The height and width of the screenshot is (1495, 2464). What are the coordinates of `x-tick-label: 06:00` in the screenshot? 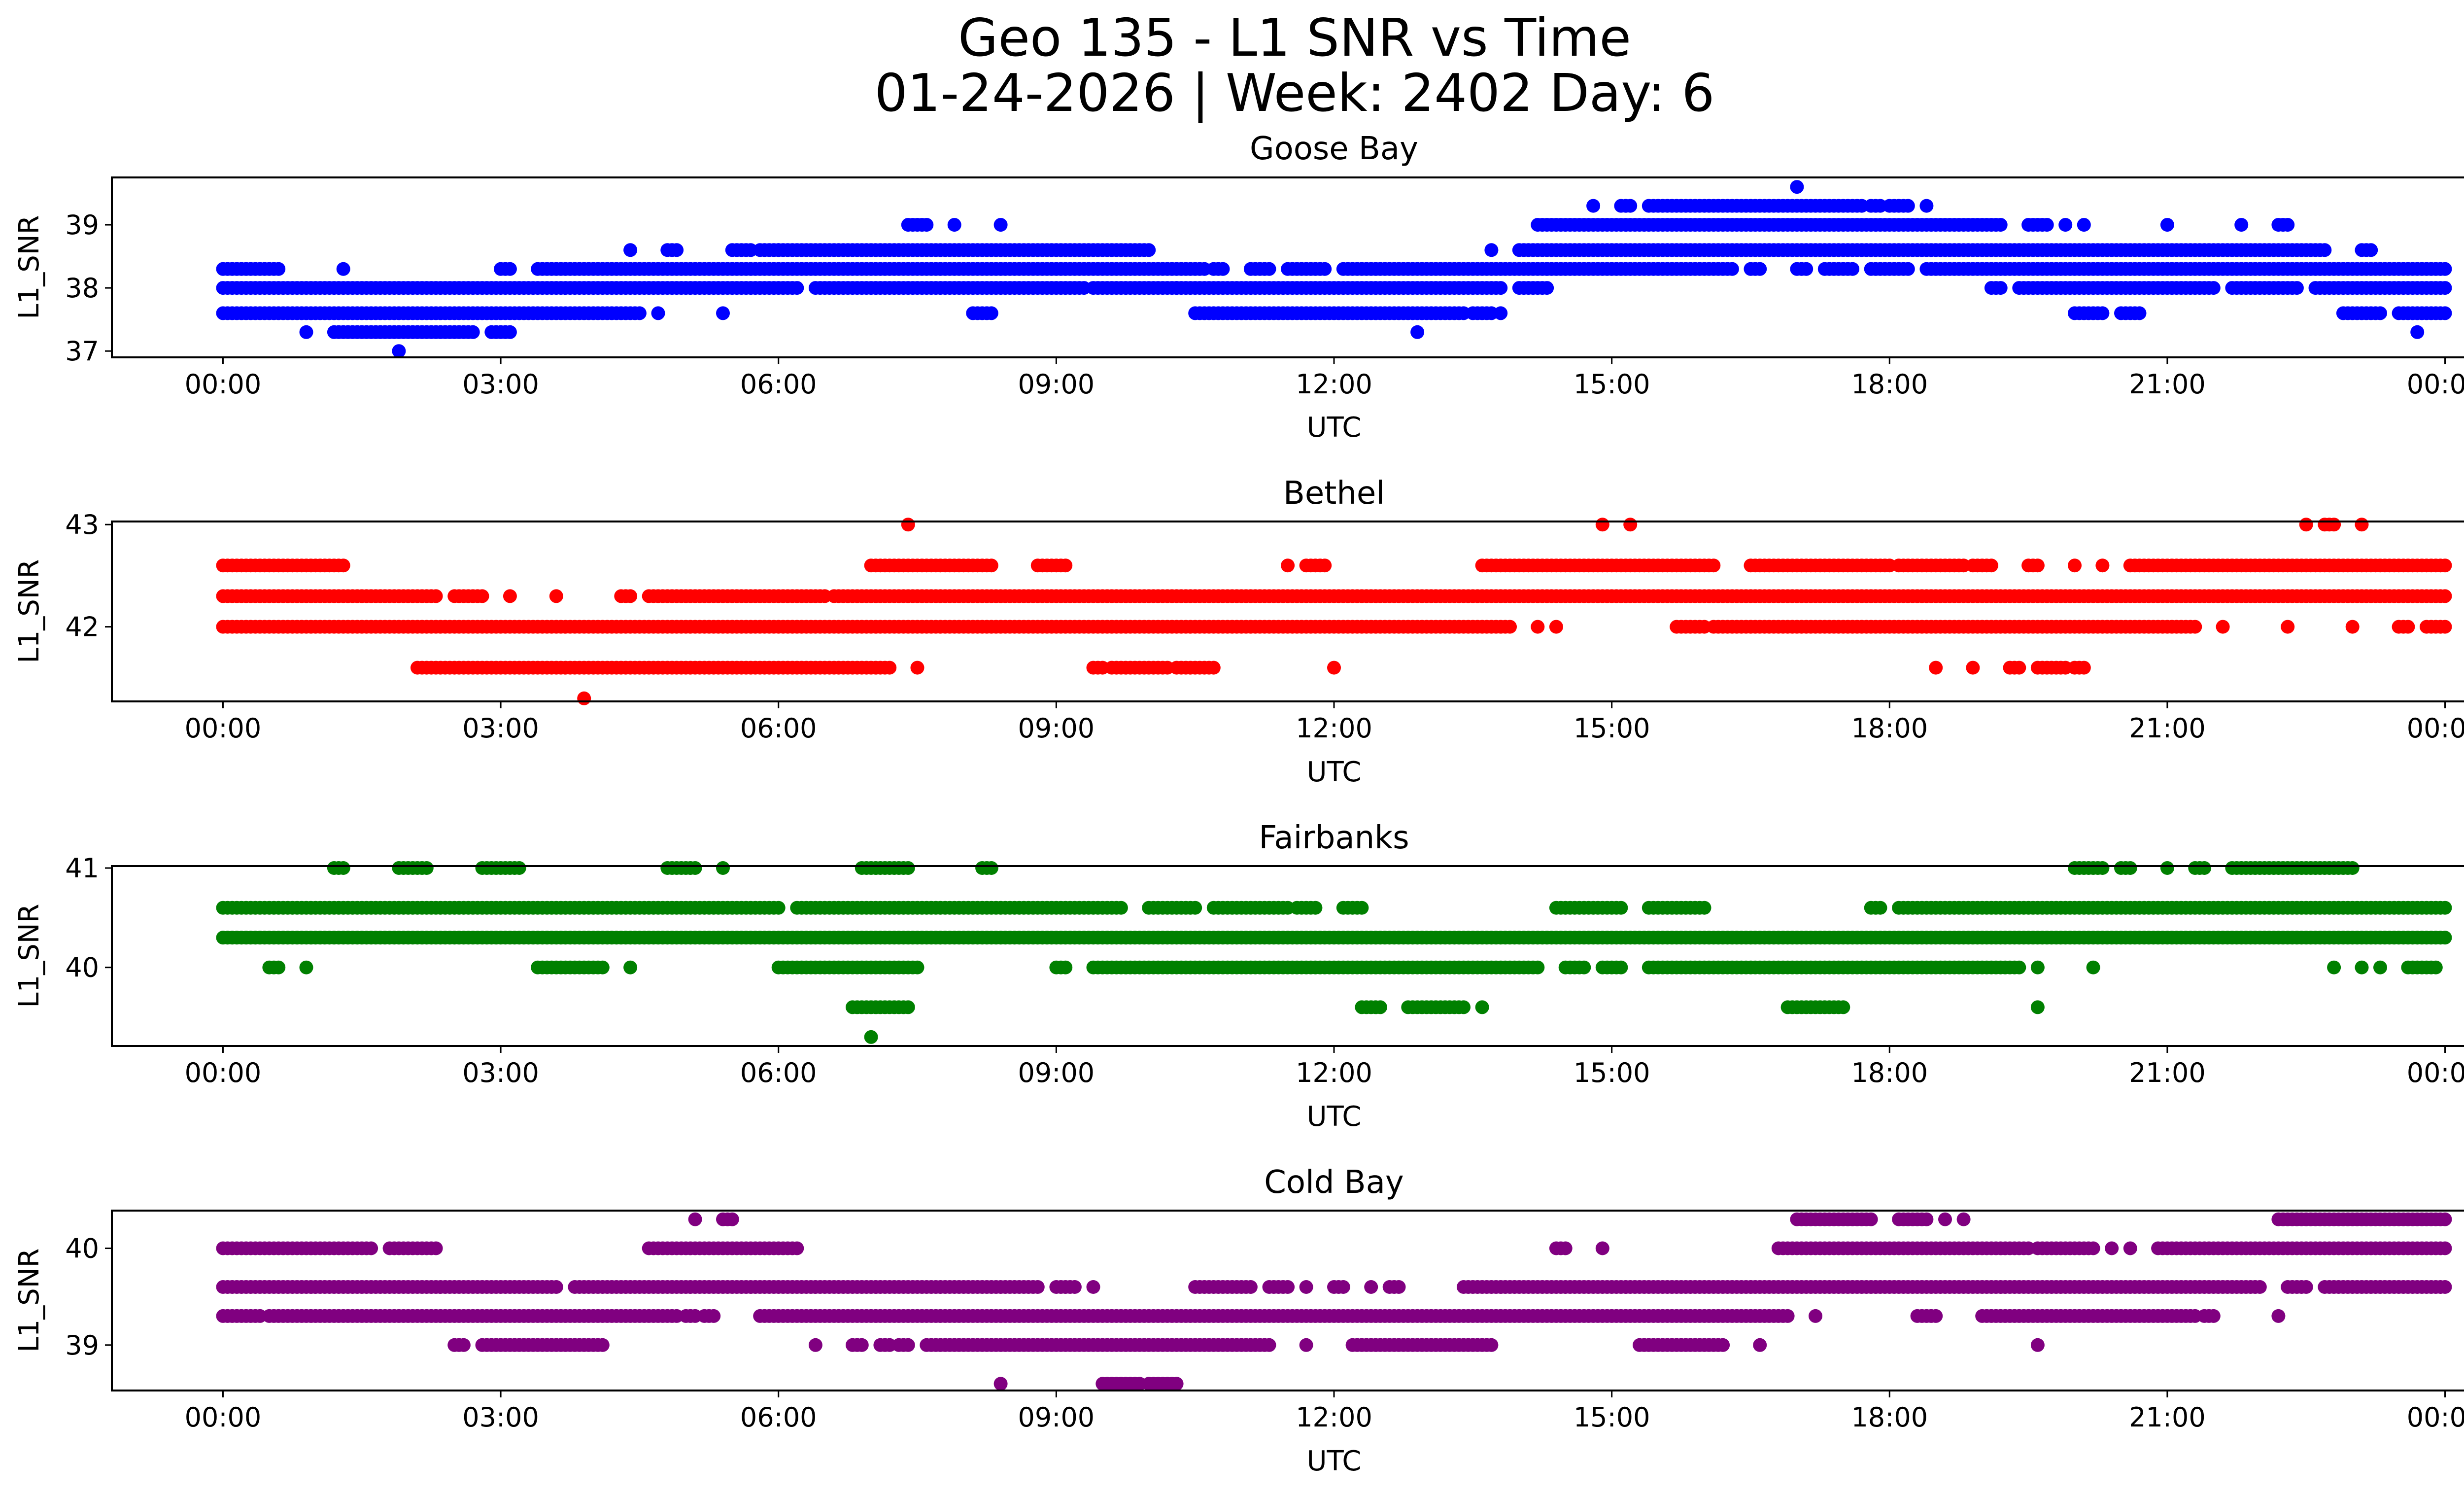 It's located at (778, 728).